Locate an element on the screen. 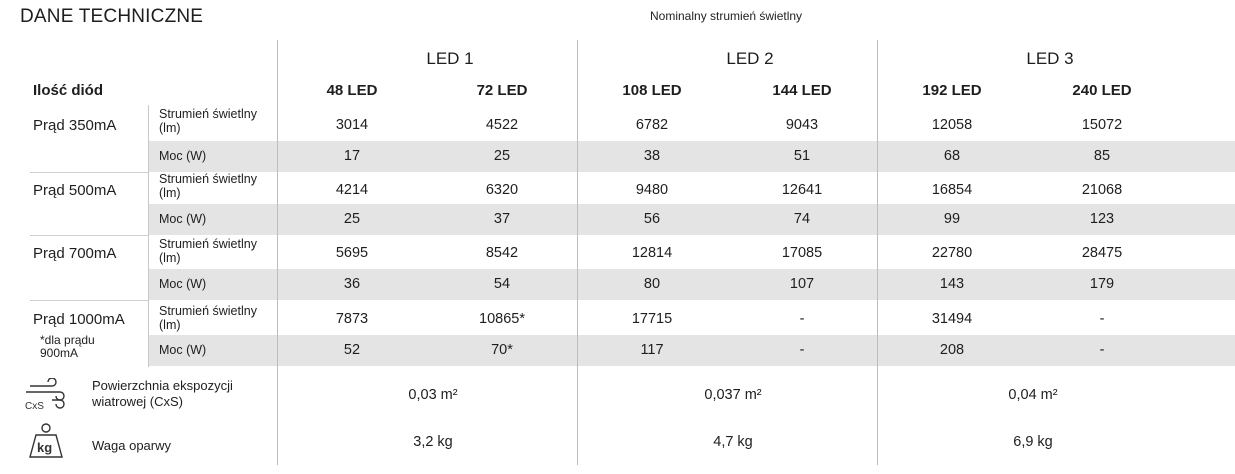 Image resolution: width=1235 pixels, height=474 pixels. table-cell: 15072 is located at coordinates (1102, 125).